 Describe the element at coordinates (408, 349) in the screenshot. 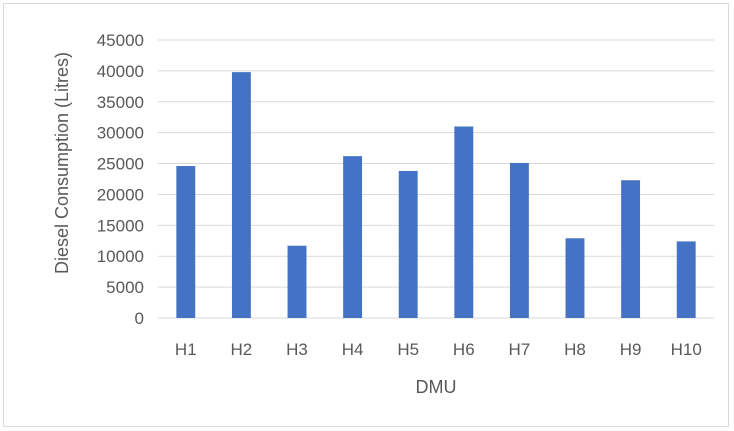

I see `x-tick-label: H5` at that location.